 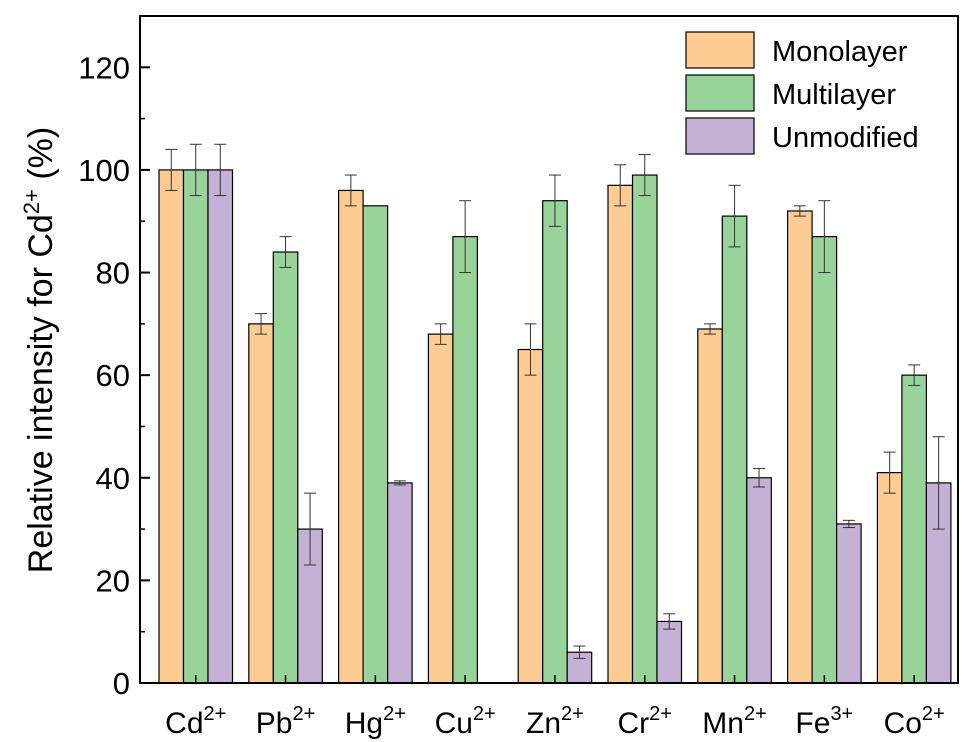 What do you see at coordinates (310, 529) in the screenshot?
I see `error-bar-unmodified-pb` at bounding box center [310, 529].